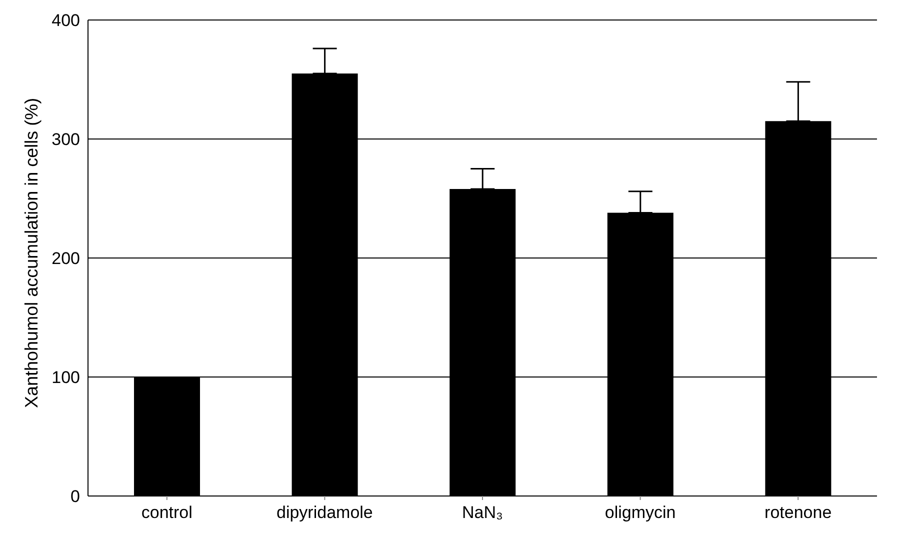 This screenshot has height=544, width=905. I want to click on x-tick-label: rotenone, so click(798, 512).